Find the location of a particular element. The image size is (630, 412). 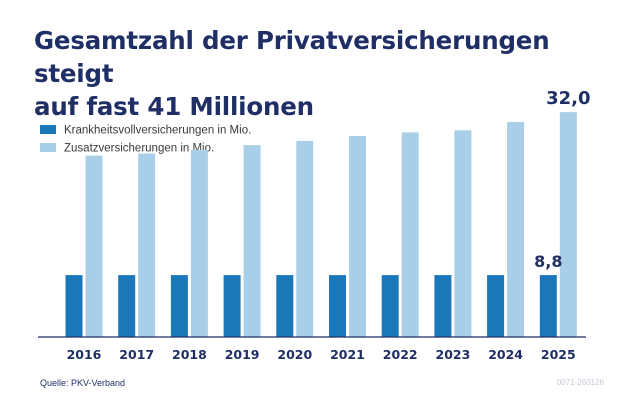

bar-zusatzversicherungen-2024 is located at coordinates (516, 229).